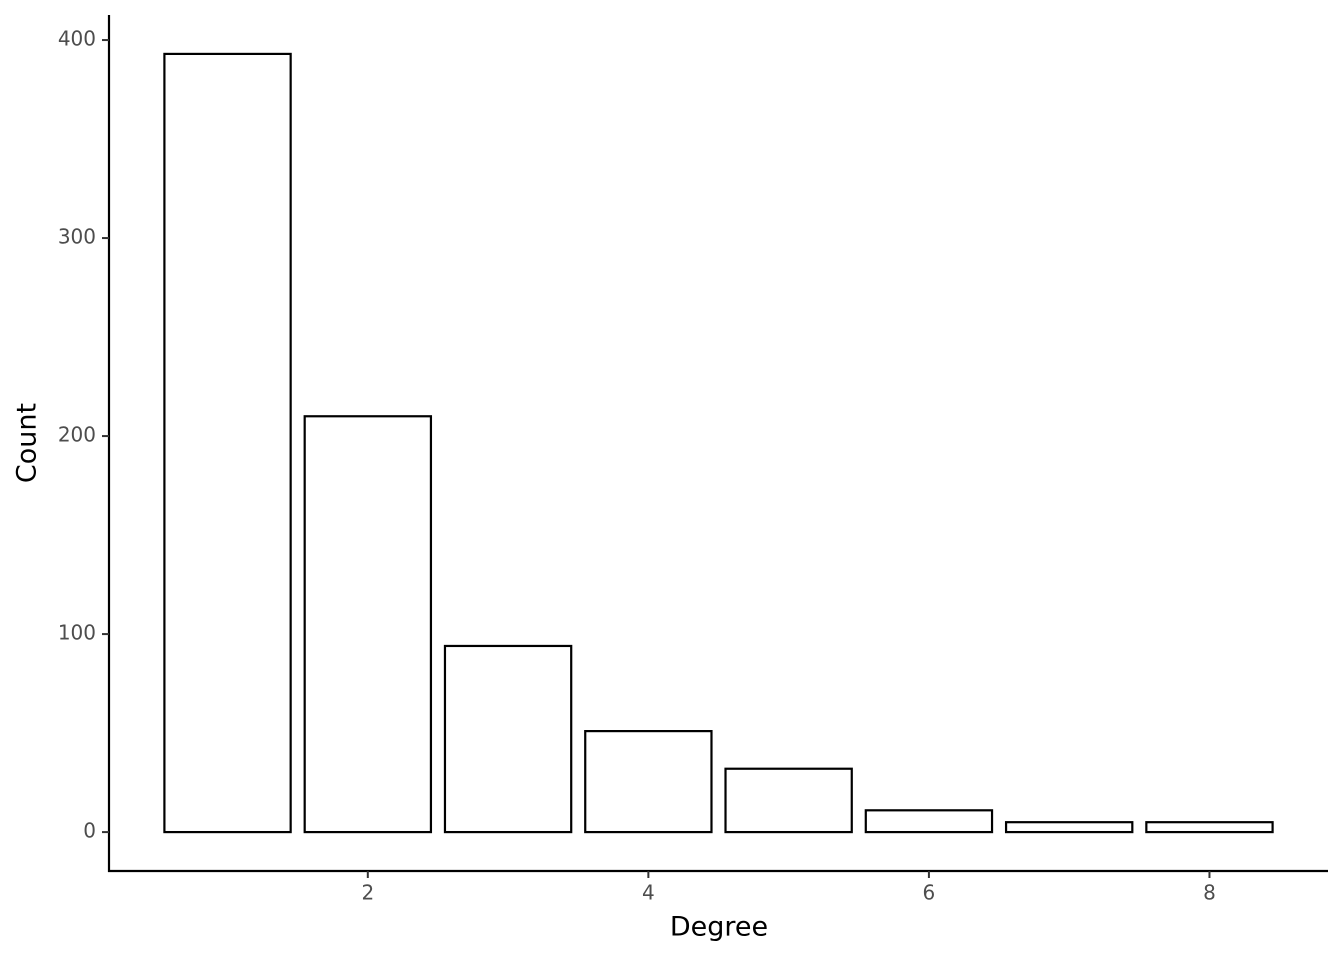 The height and width of the screenshot is (960, 1344). Describe the element at coordinates (648, 893) in the screenshot. I see `x-tick-label: 4` at that location.